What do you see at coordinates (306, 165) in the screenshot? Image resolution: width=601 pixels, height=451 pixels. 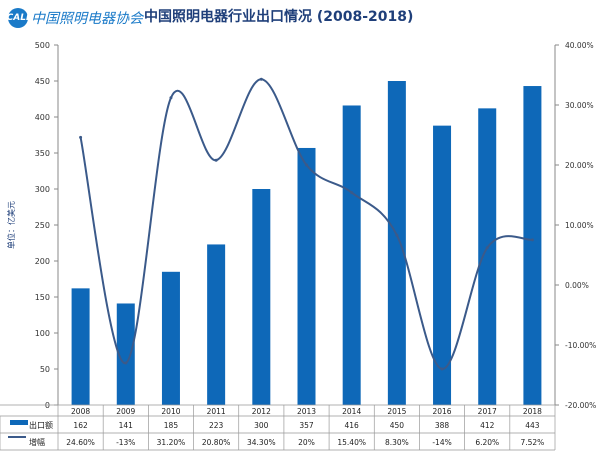 I see `growth-point-2013` at bounding box center [306, 165].